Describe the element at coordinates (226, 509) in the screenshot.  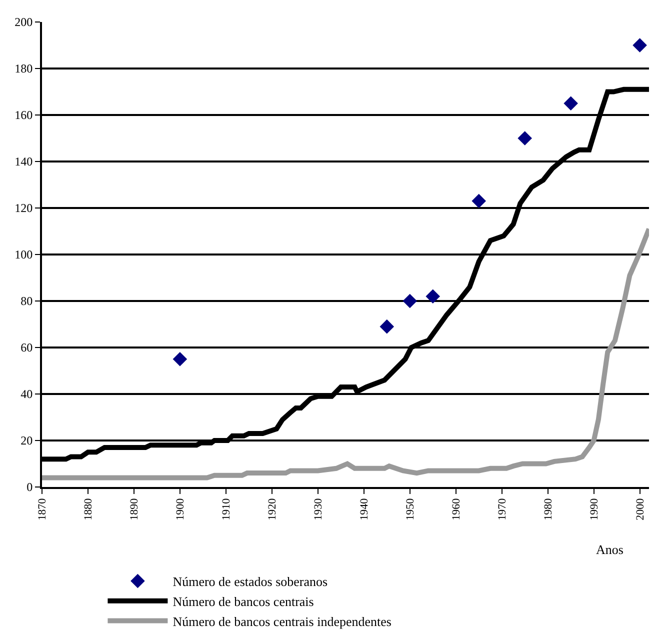
I see `x-tick-label: 1910` at that location.